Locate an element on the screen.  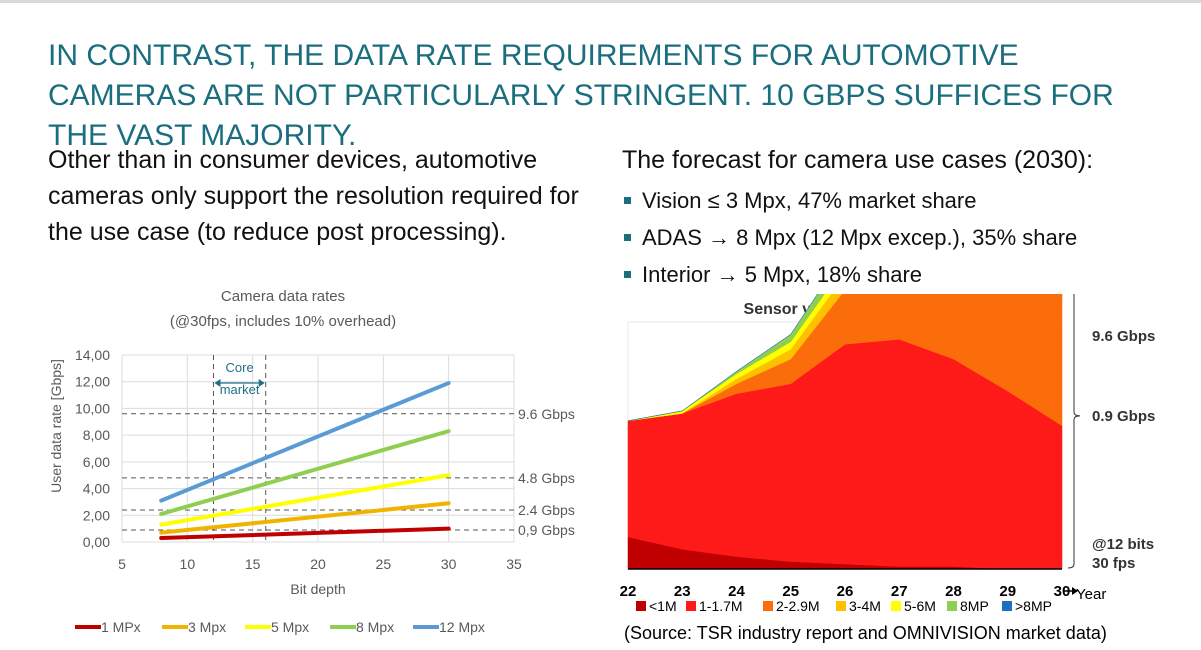
x-tick-label: 25 is located at coordinates (384, 564).